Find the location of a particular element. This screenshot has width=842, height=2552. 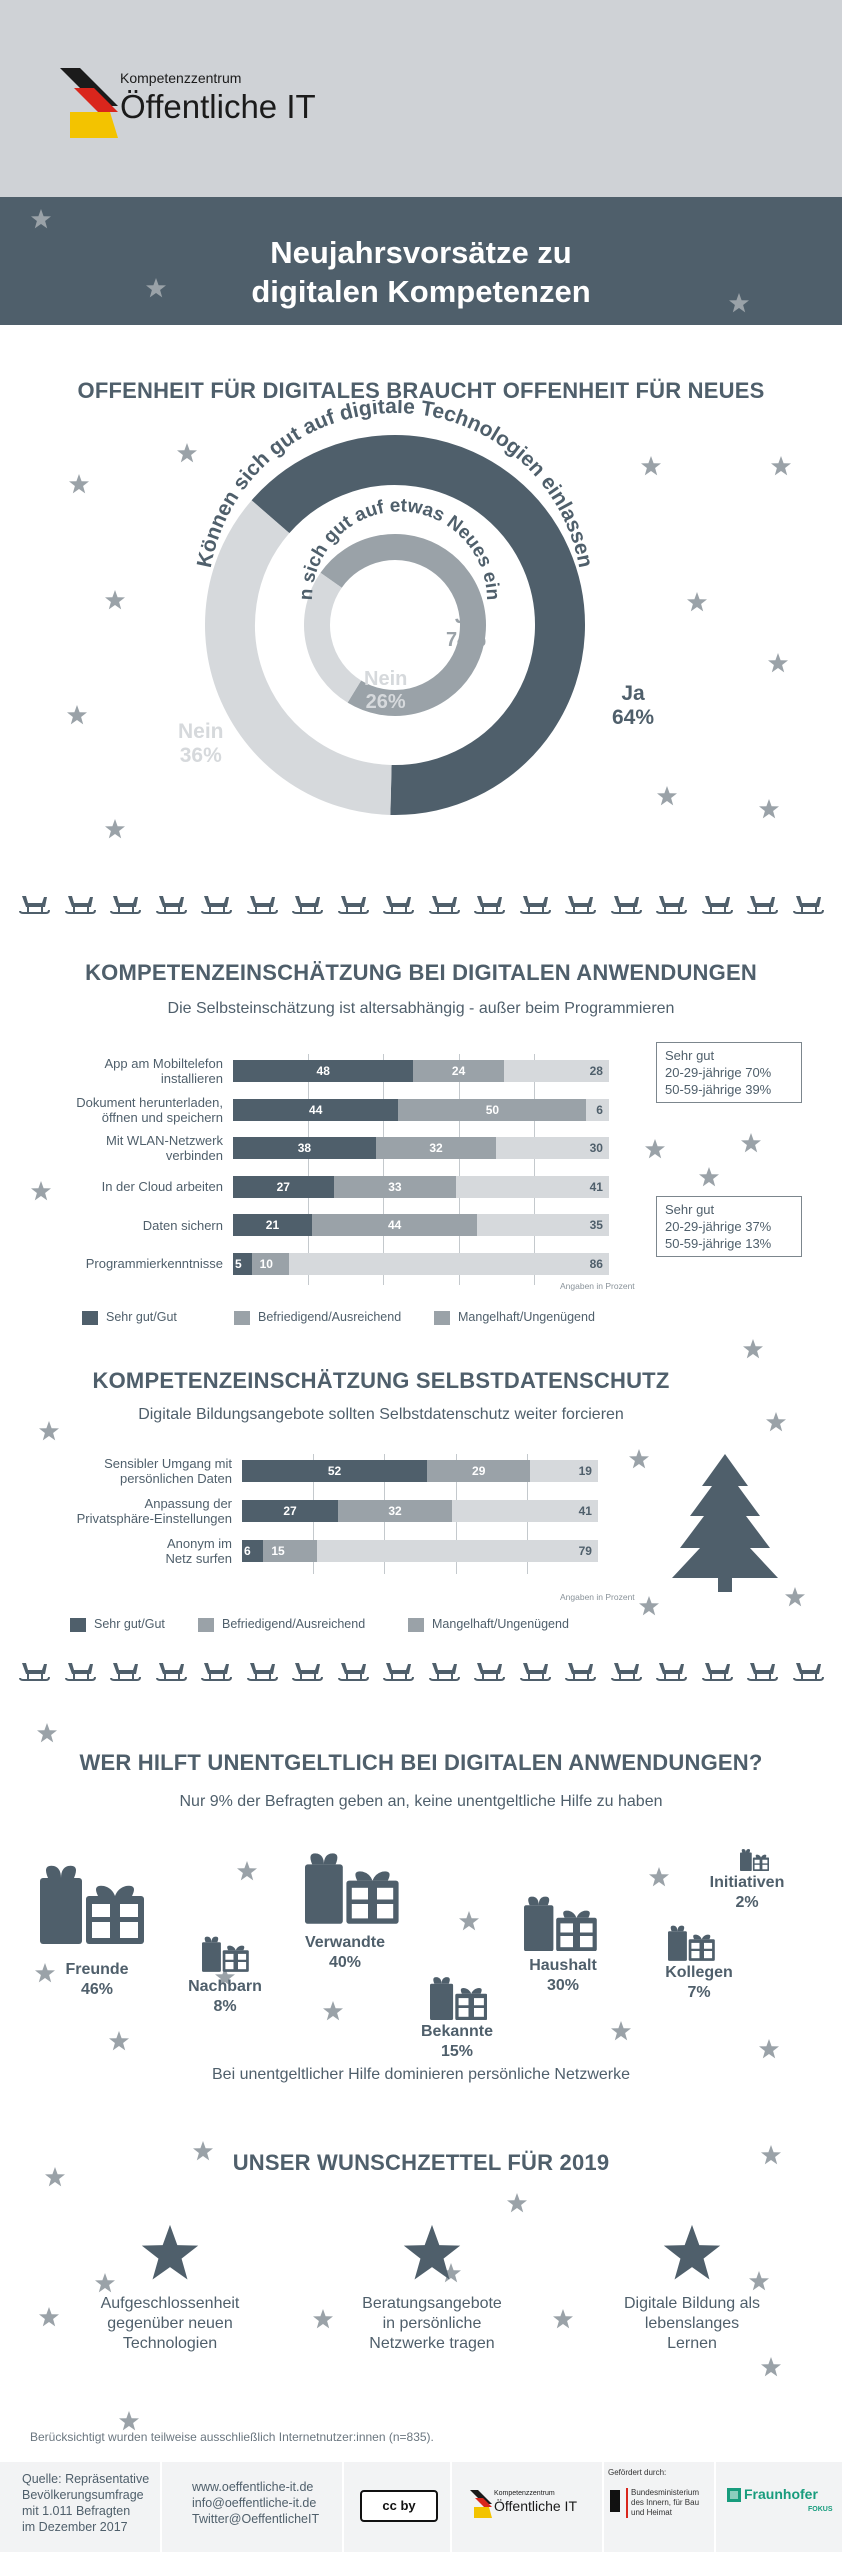

helper-name: Bekannte is located at coordinates (457, 2031).